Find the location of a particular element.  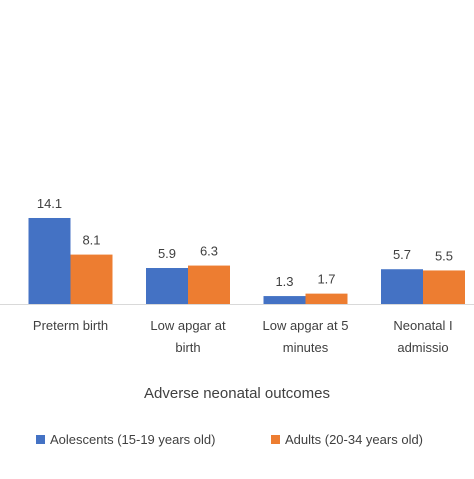

x-axis-title: Adverse neonatal outcomes is located at coordinates (237, 393).